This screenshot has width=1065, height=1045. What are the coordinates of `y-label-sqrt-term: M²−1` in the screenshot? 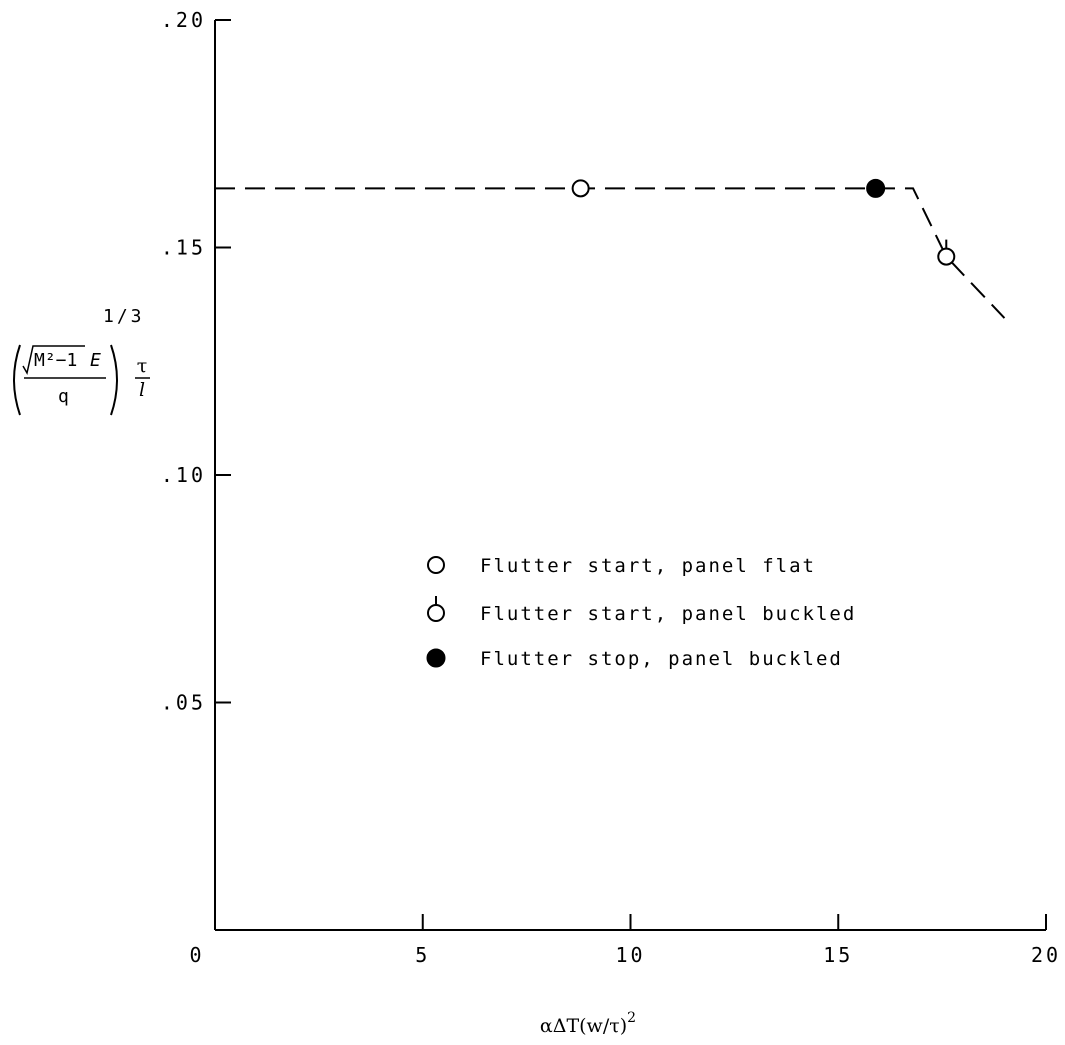 It's located at (55, 360).